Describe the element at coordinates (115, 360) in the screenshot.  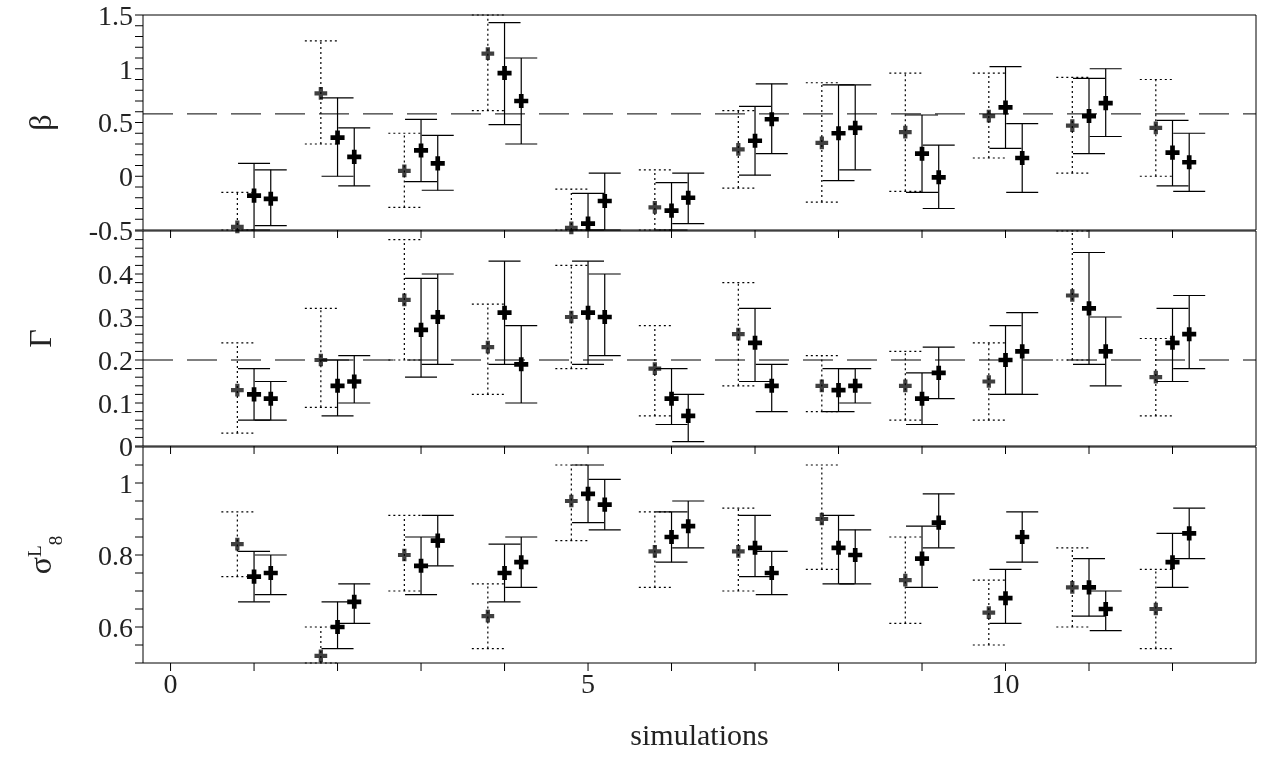
I see `y-tick-label: 0.2` at that location.